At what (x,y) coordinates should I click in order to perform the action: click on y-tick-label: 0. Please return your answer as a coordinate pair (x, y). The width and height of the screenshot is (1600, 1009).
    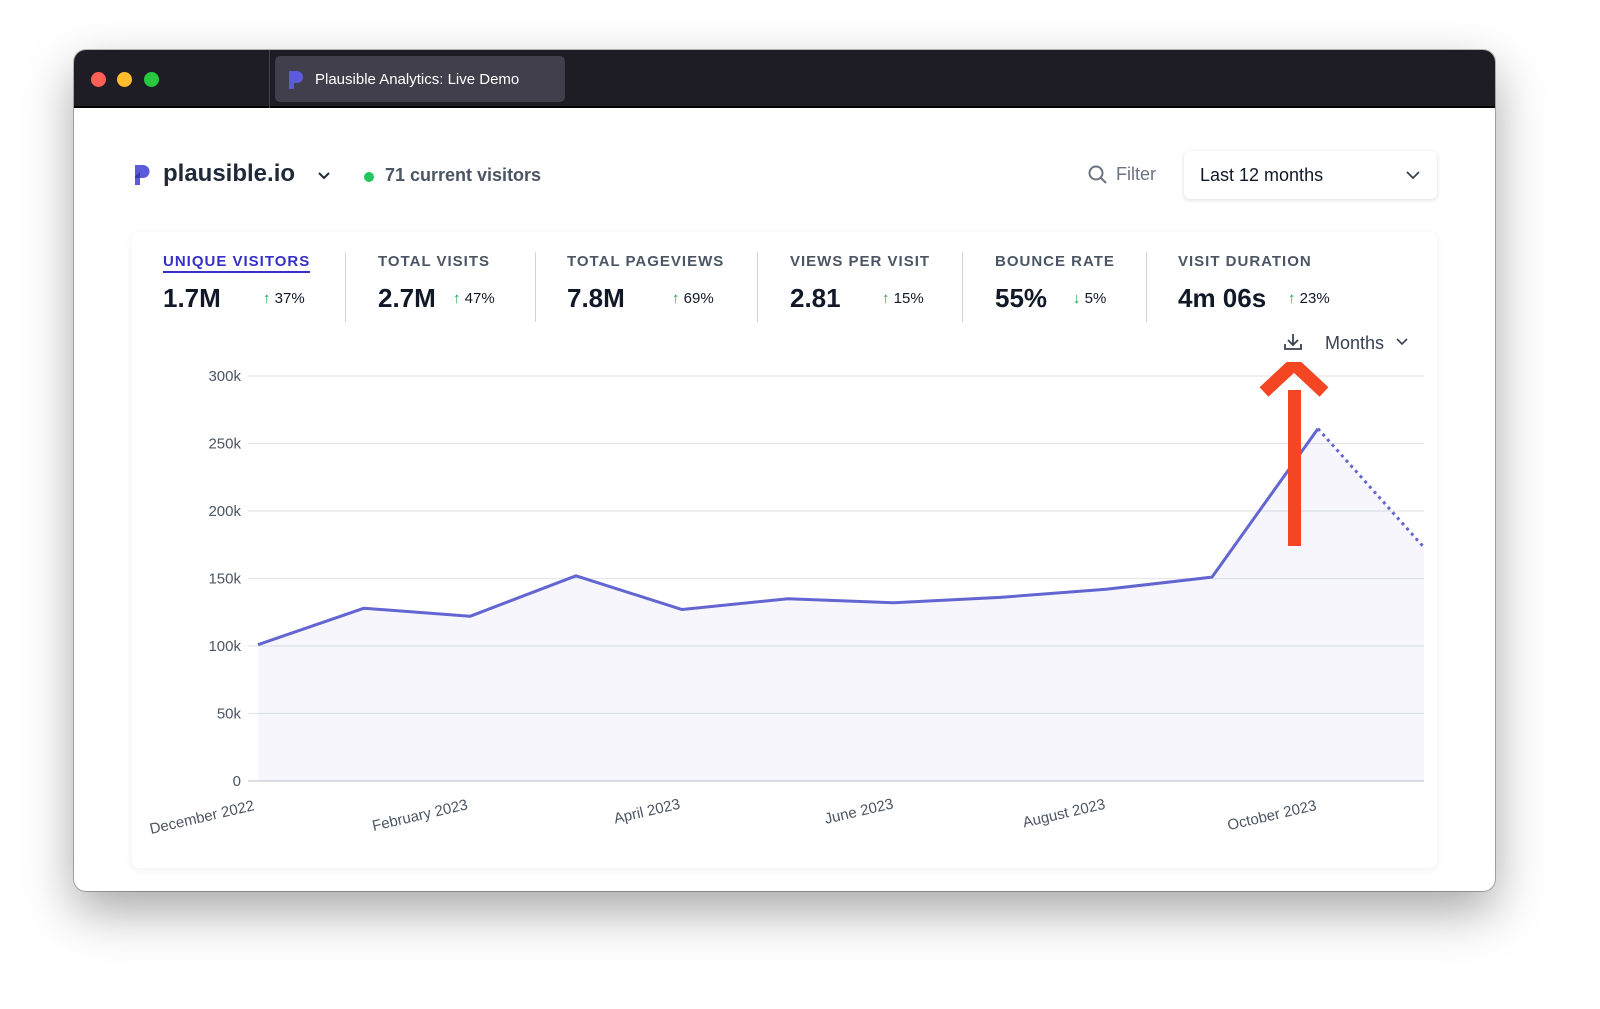
    Looking at the image, I should click on (237, 781).